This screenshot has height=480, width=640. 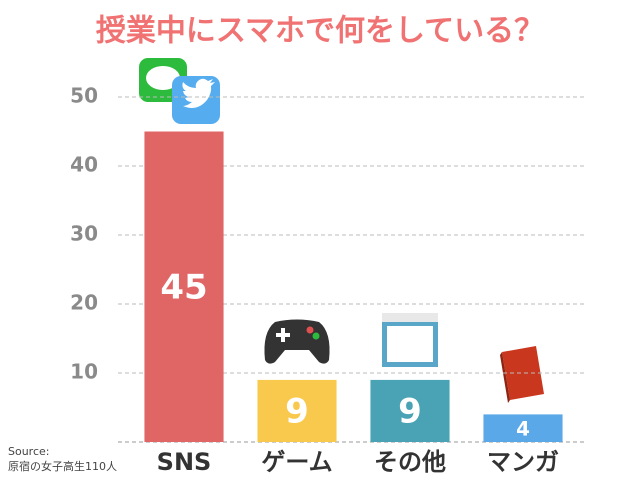 I want to click on value-label: 4, so click(x=523, y=429).